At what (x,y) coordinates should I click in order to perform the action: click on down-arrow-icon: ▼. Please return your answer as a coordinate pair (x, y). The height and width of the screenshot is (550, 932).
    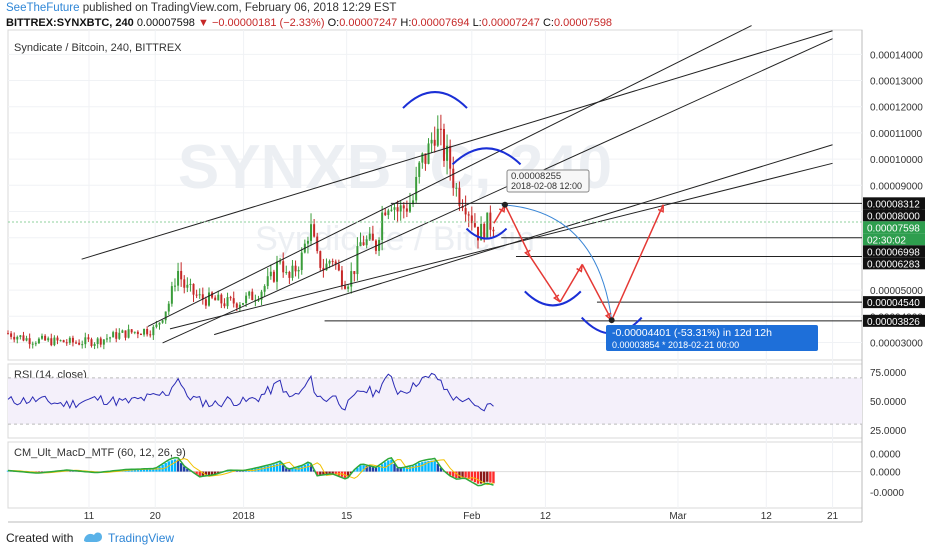
    Looking at the image, I should click on (203, 23).